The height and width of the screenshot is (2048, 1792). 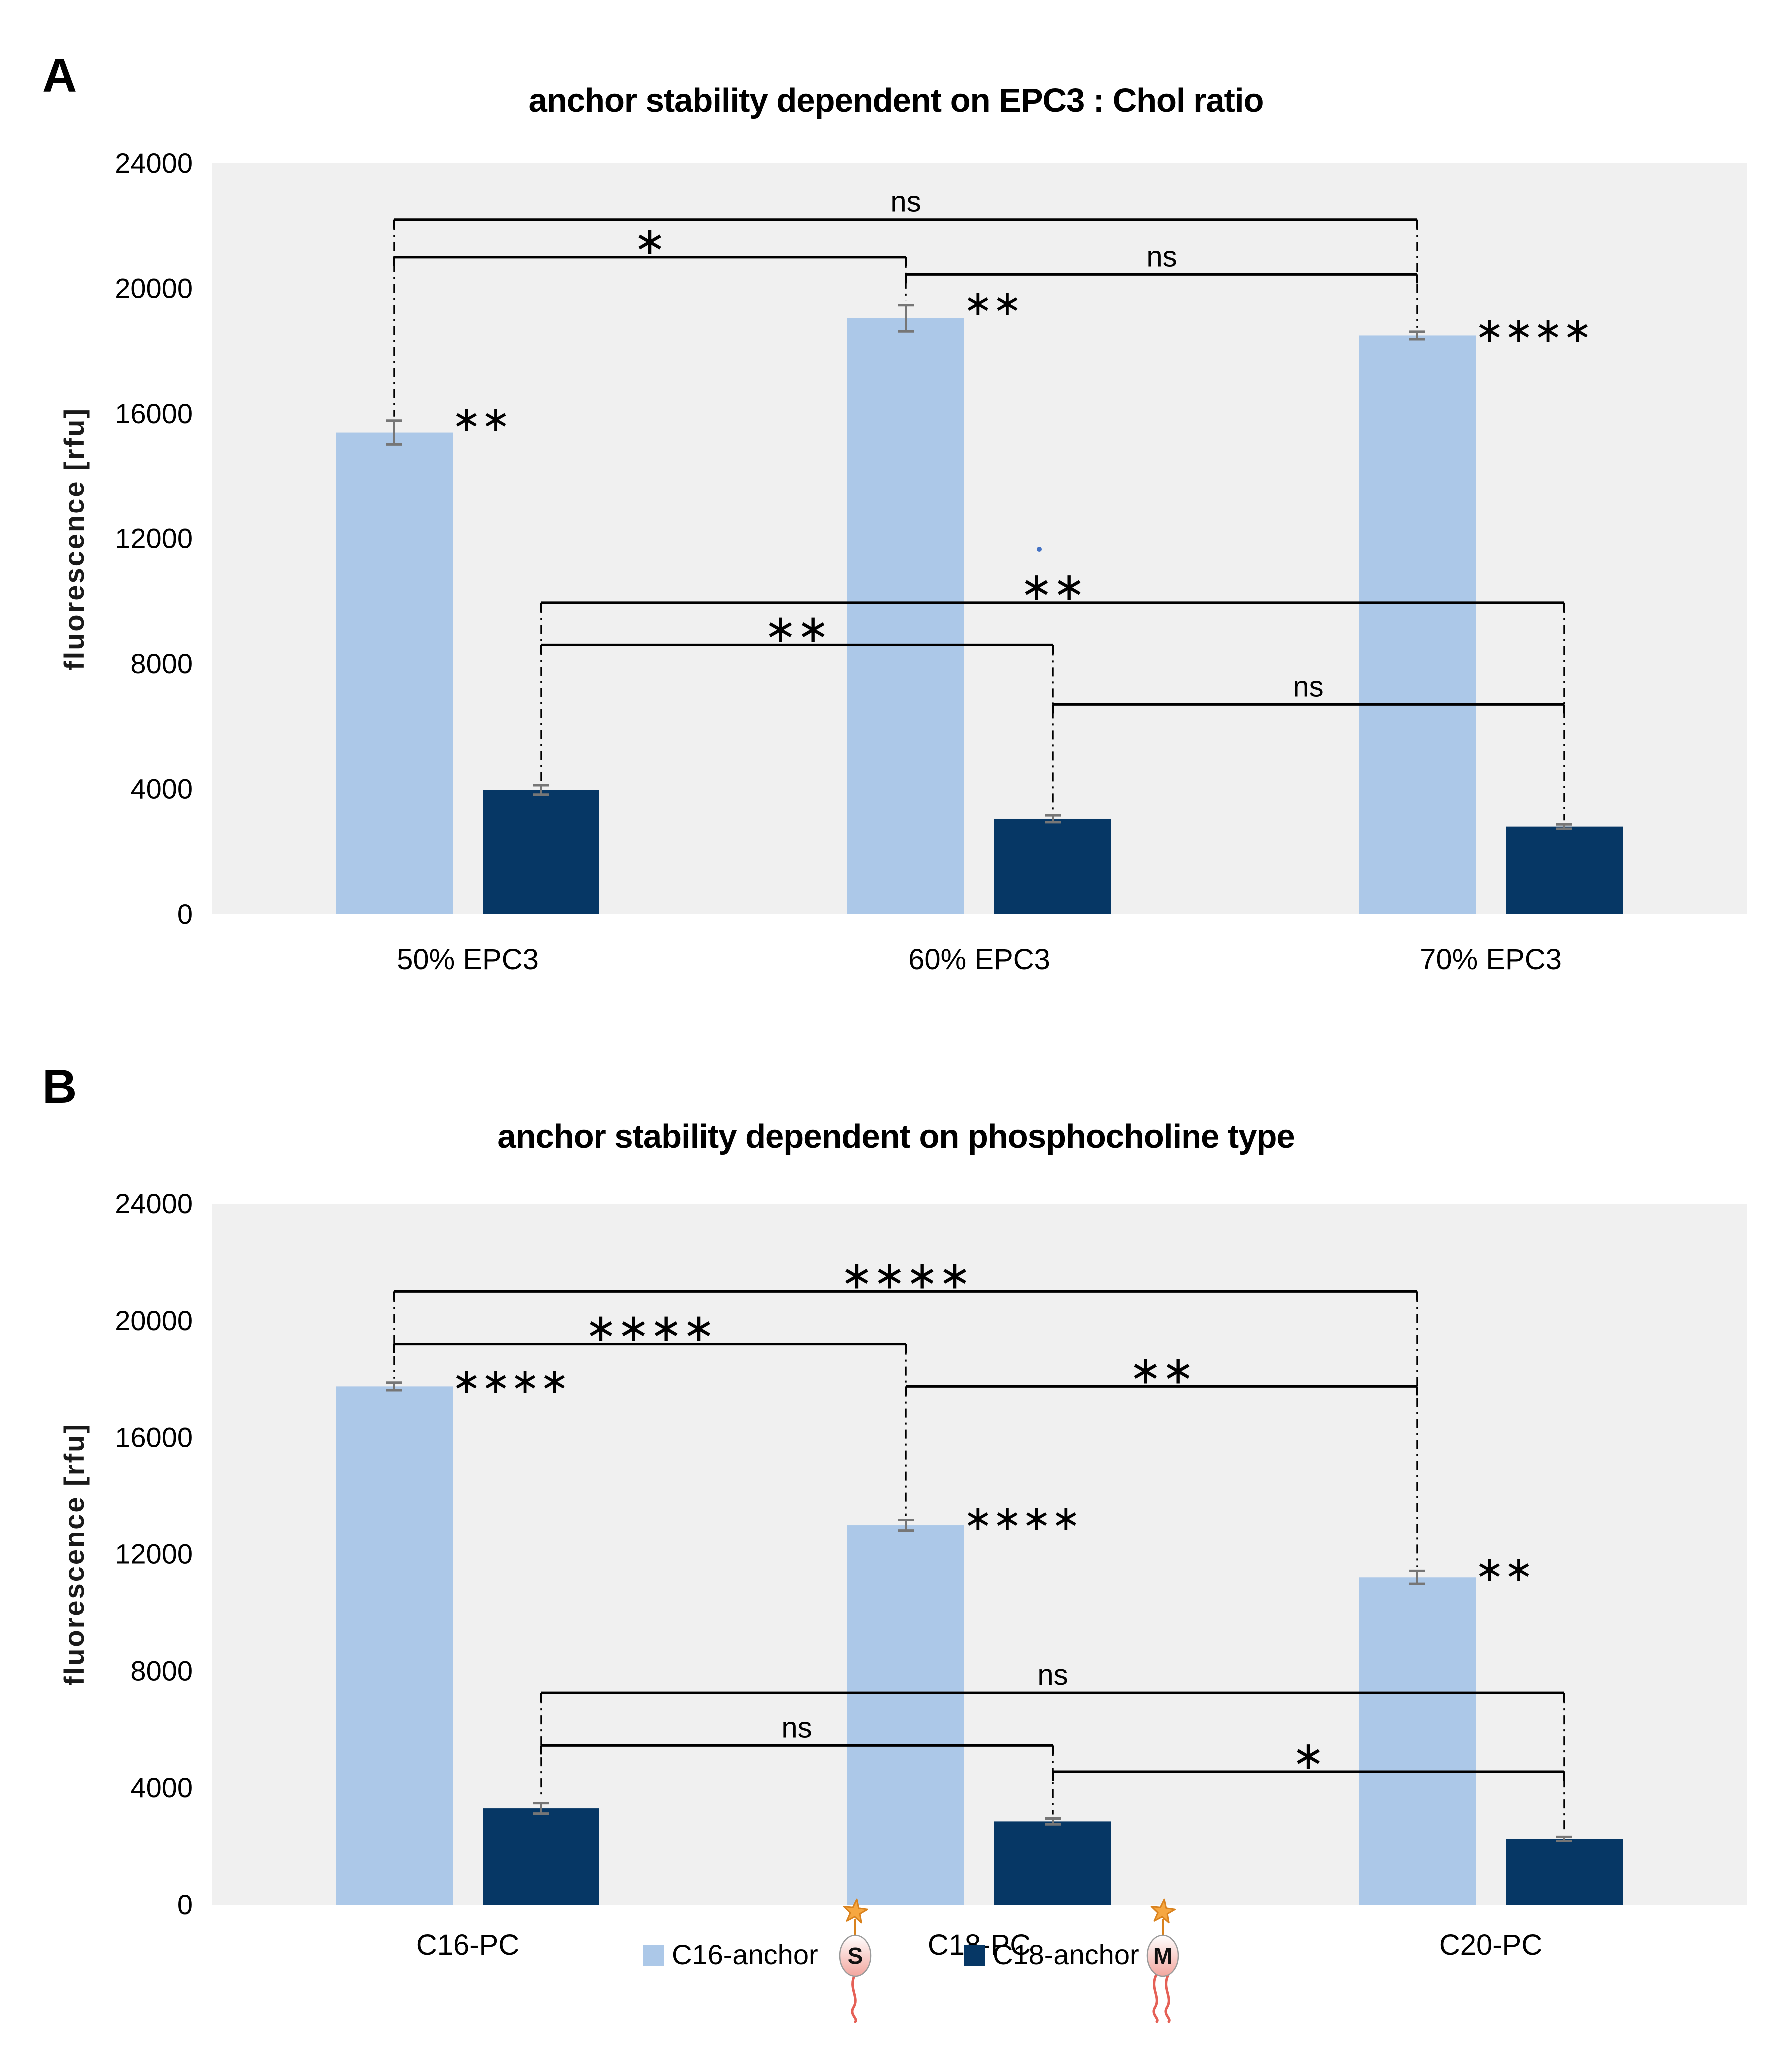 I want to click on category-label: 50% EPC3, so click(x=468, y=959).